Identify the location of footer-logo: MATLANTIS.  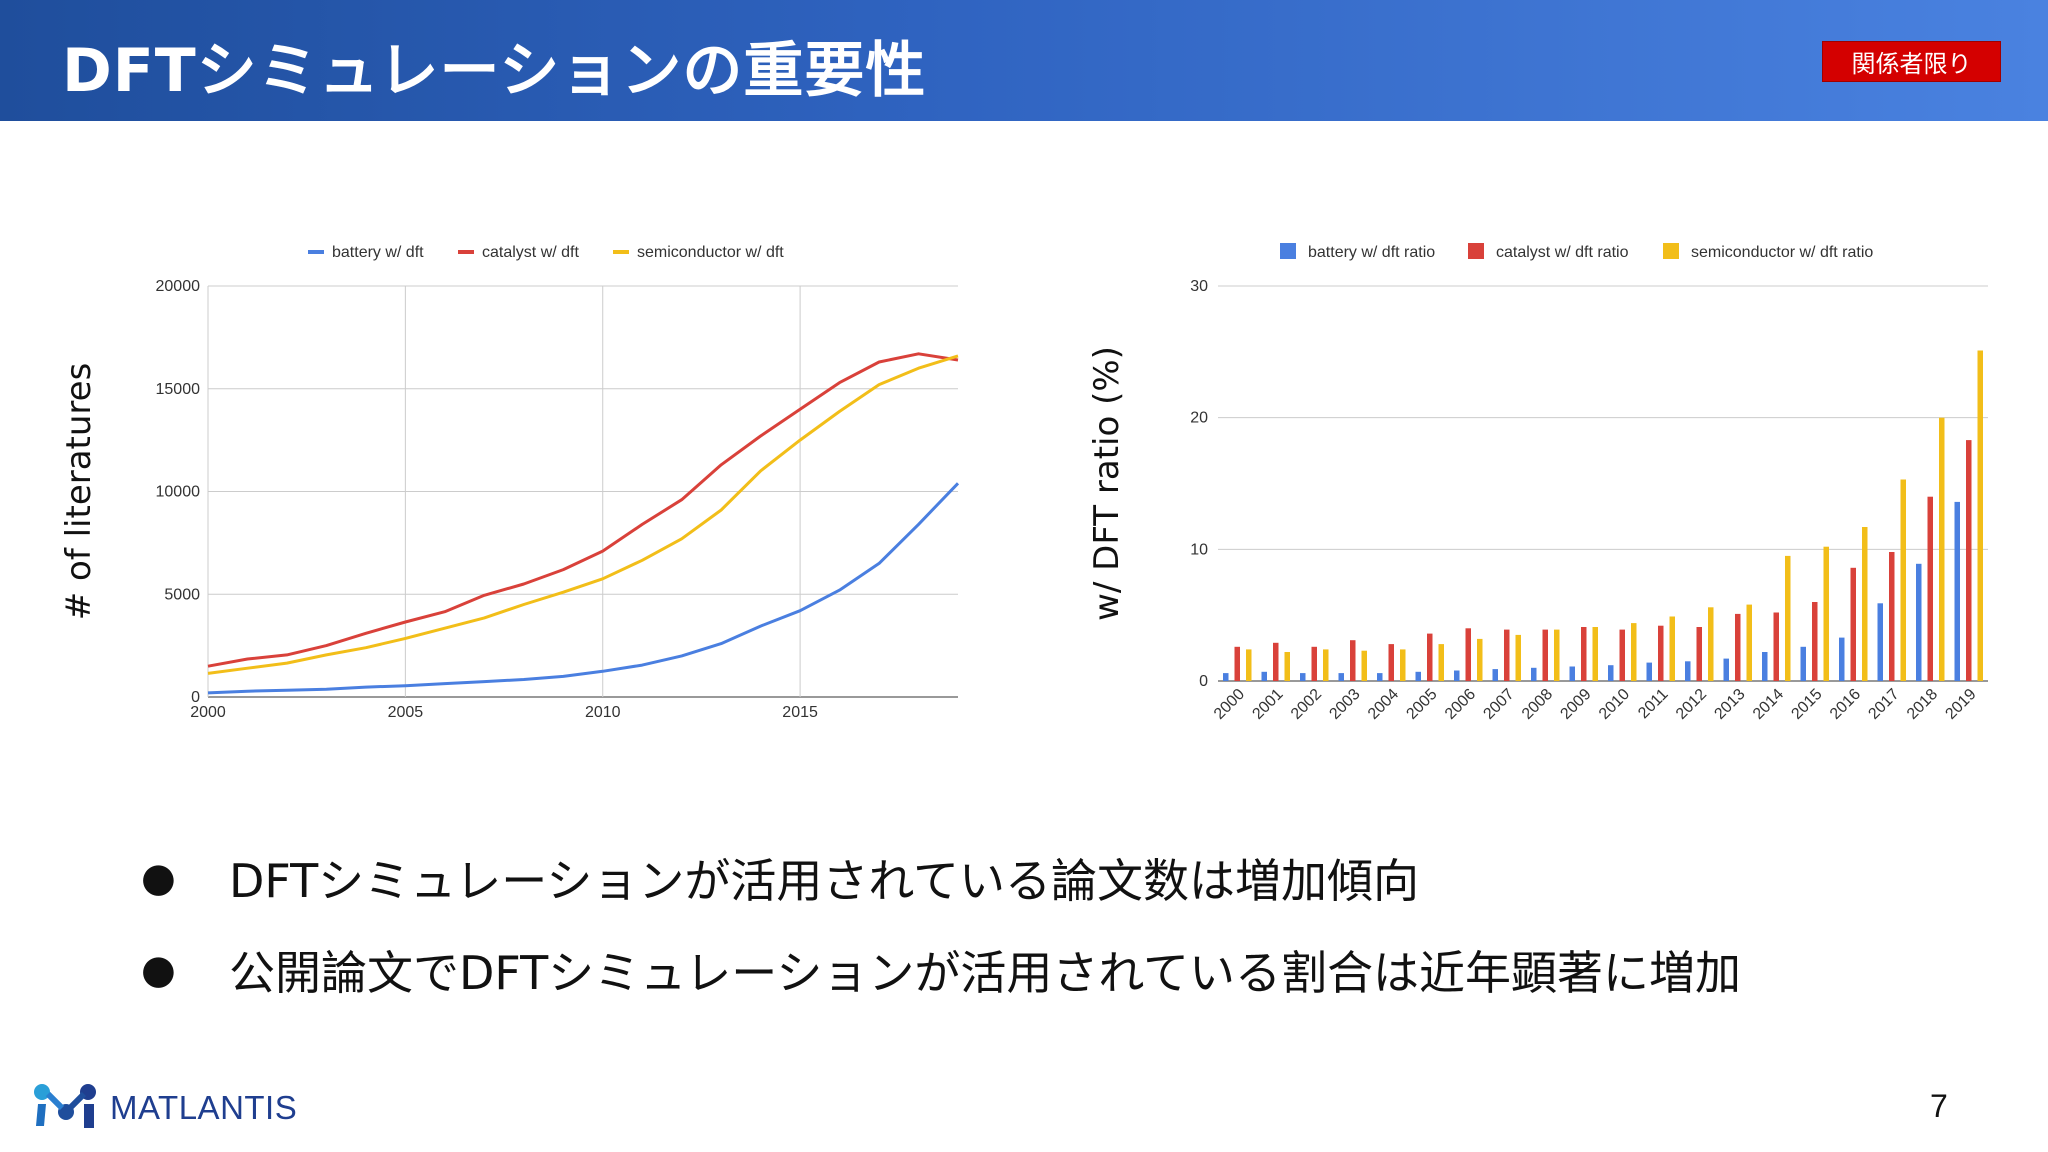
(164, 1108).